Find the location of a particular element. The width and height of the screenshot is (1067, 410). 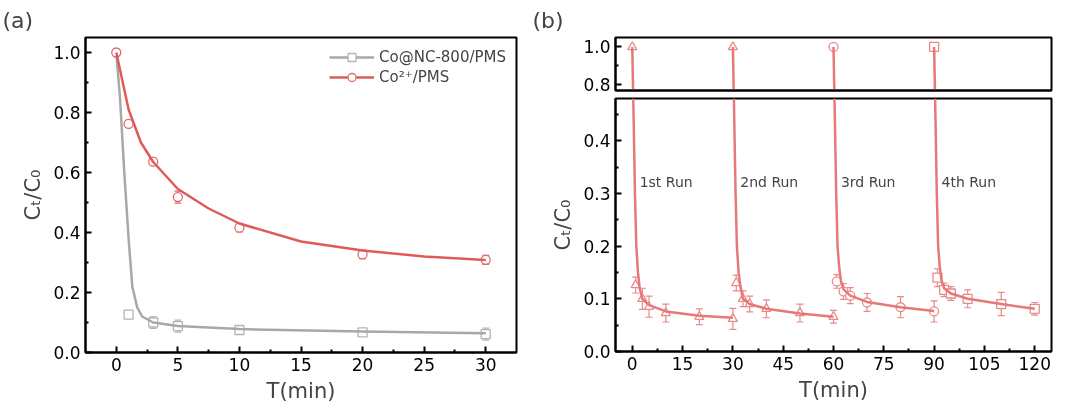

chart-title: (b) is located at coordinates (548, 20).